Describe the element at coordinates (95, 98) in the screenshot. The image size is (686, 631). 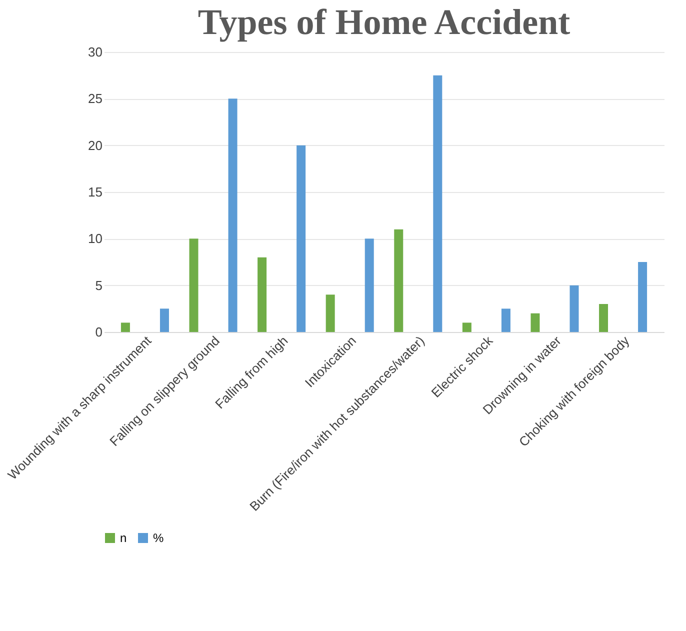
I see `y-tick-label: 25` at that location.